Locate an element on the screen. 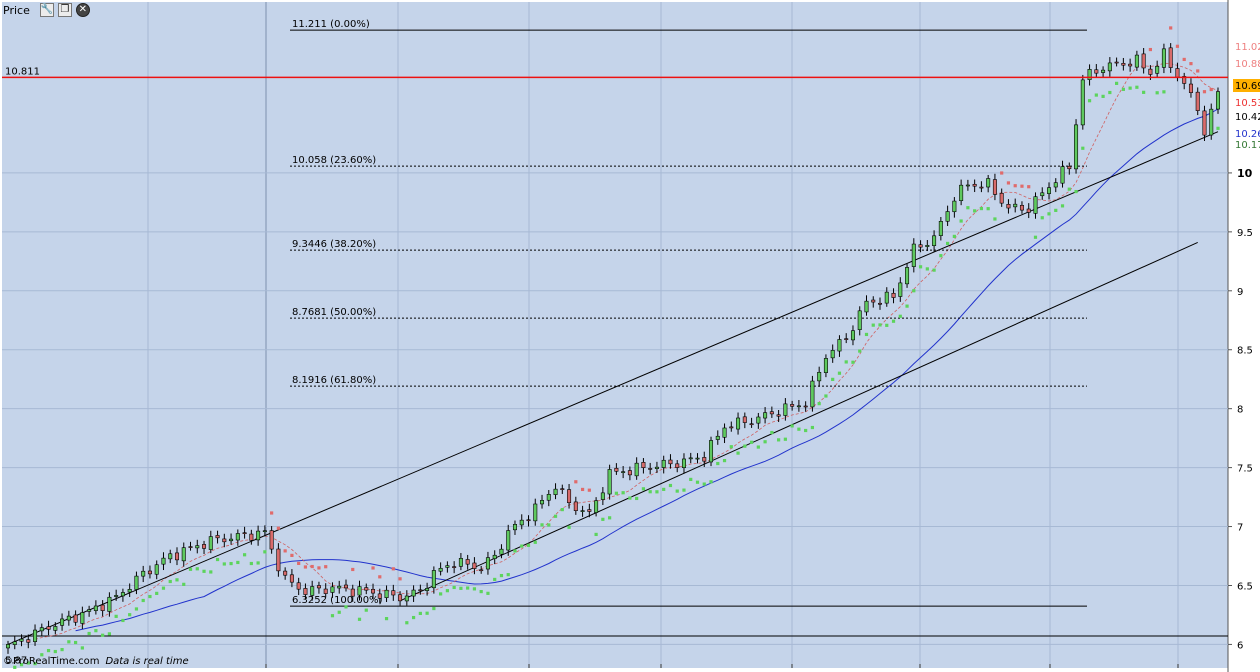  last-value-label: 10.53 is located at coordinates (1247, 103).